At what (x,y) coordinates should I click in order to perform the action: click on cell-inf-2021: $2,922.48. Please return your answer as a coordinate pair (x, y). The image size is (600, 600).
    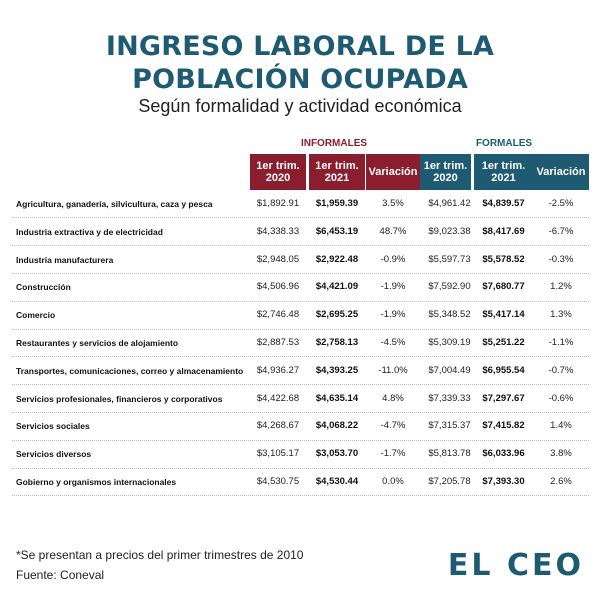
    Looking at the image, I should click on (337, 259).